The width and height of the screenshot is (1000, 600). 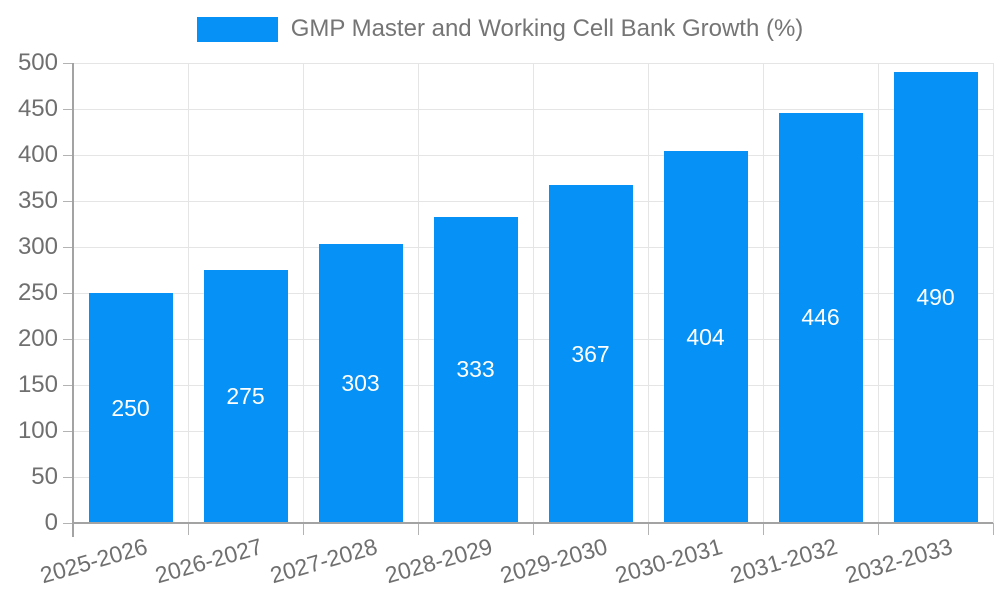 I want to click on bar: 446, so click(x=820, y=317).